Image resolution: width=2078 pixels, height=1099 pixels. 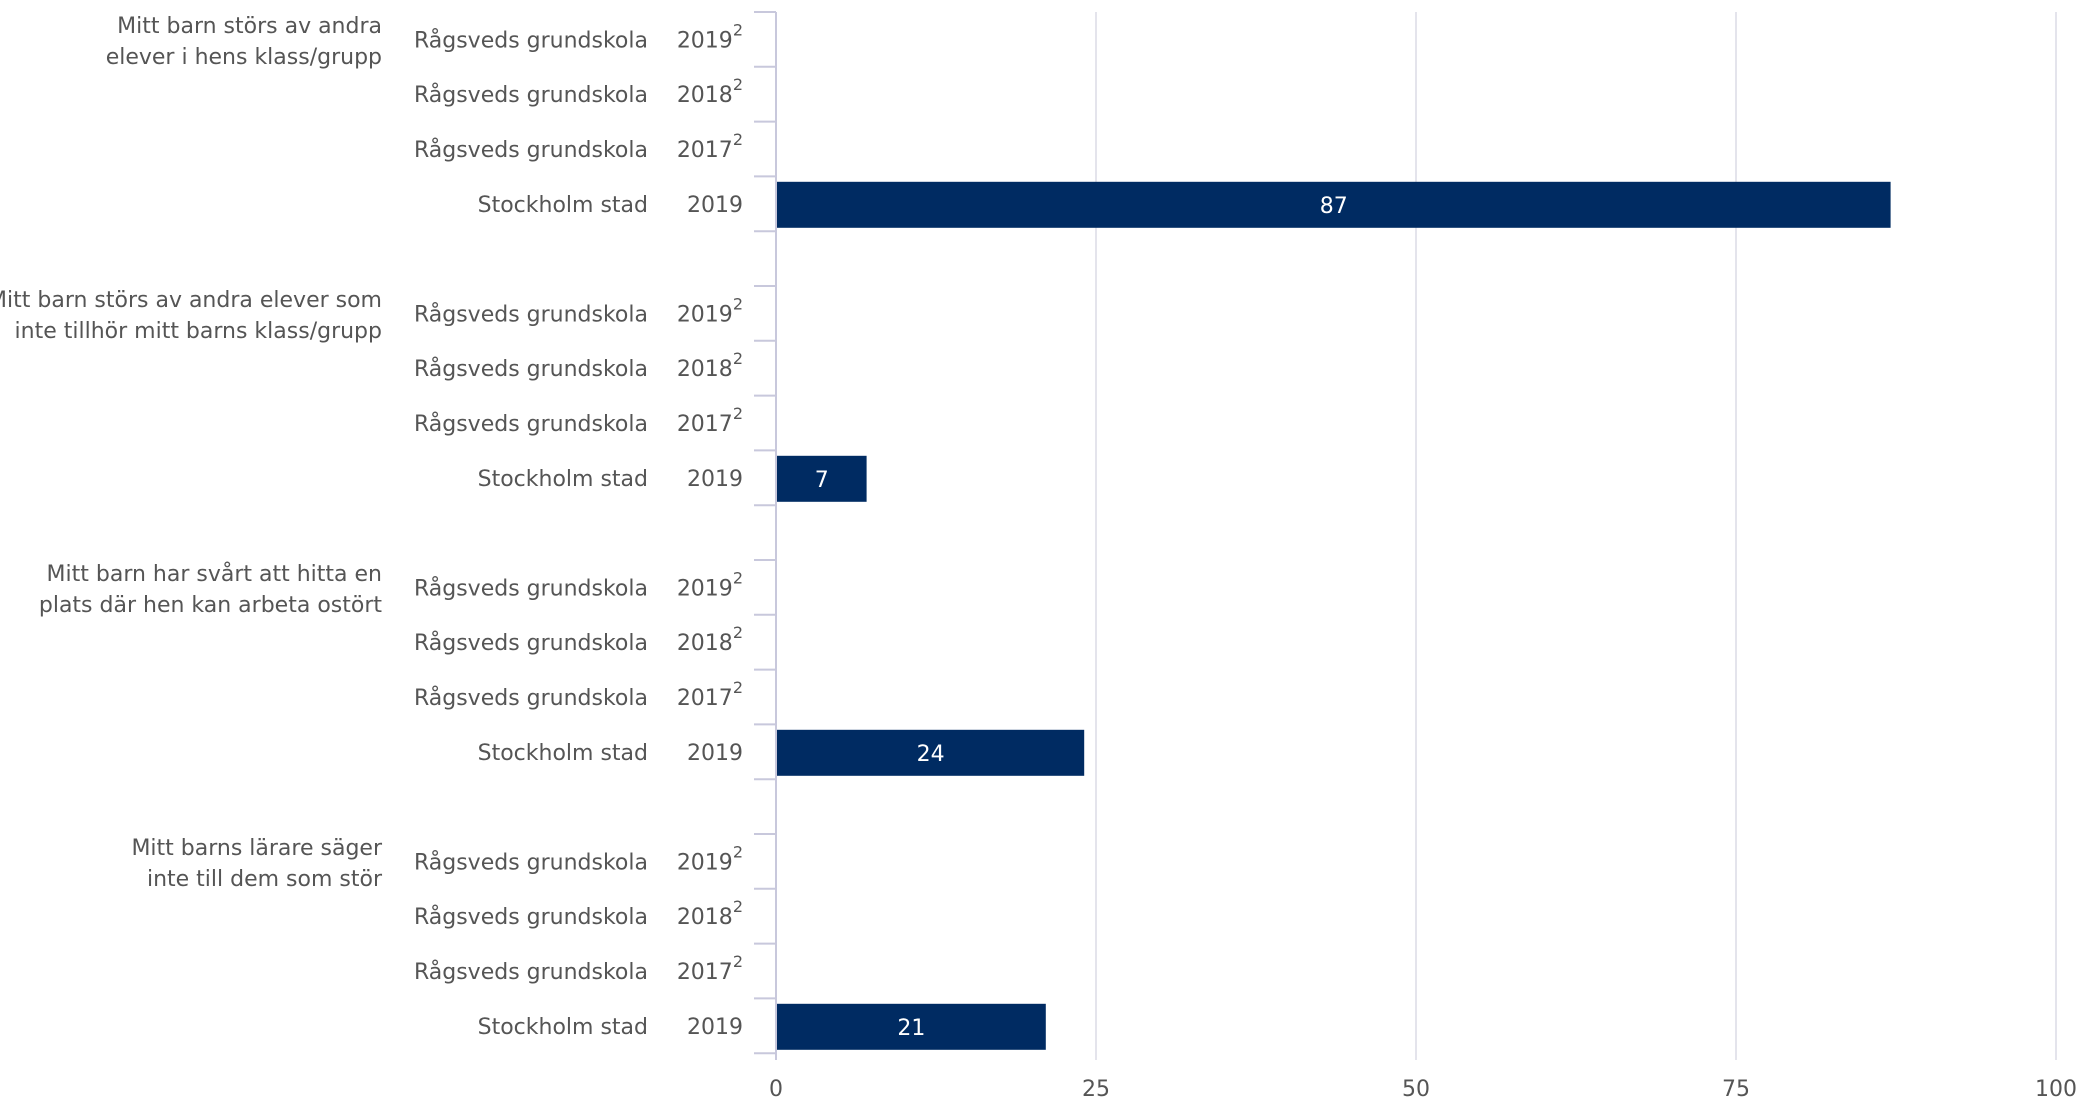 I want to click on group-label-line: Mitt barn störs av andra, so click(x=249, y=26).